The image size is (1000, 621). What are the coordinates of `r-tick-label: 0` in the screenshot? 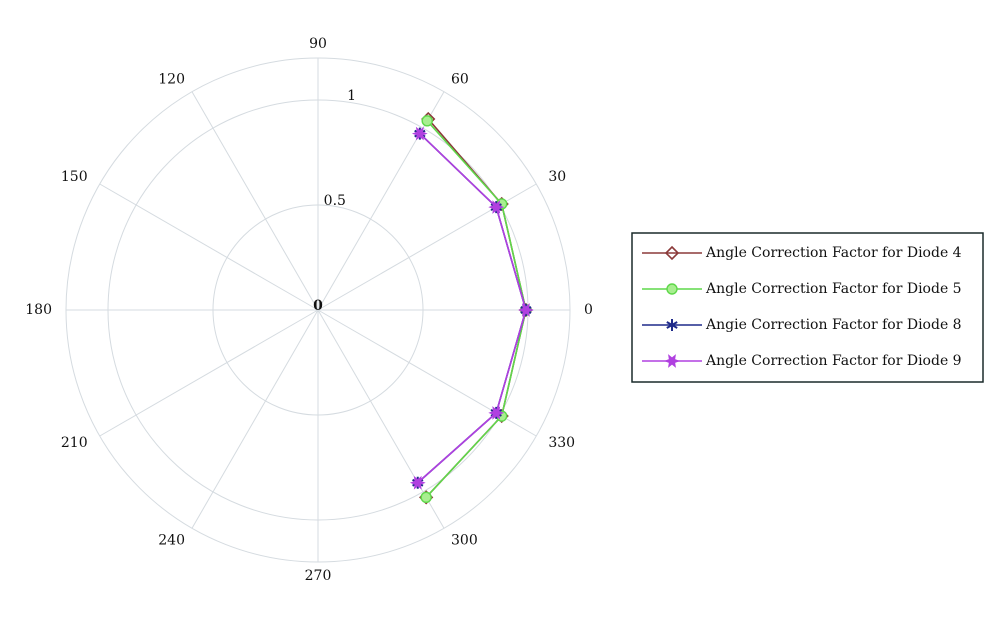 It's located at (318, 306).